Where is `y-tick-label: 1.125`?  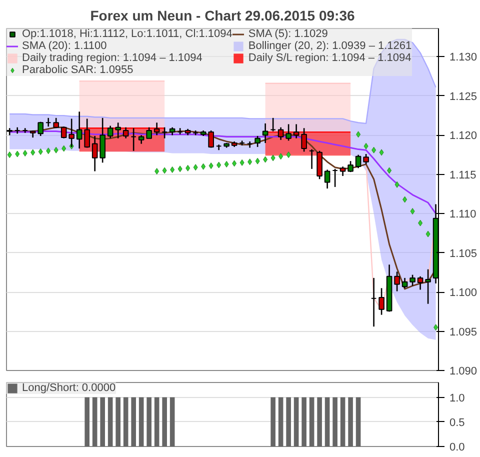
y-tick-label: 1.125 is located at coordinates (464, 96).